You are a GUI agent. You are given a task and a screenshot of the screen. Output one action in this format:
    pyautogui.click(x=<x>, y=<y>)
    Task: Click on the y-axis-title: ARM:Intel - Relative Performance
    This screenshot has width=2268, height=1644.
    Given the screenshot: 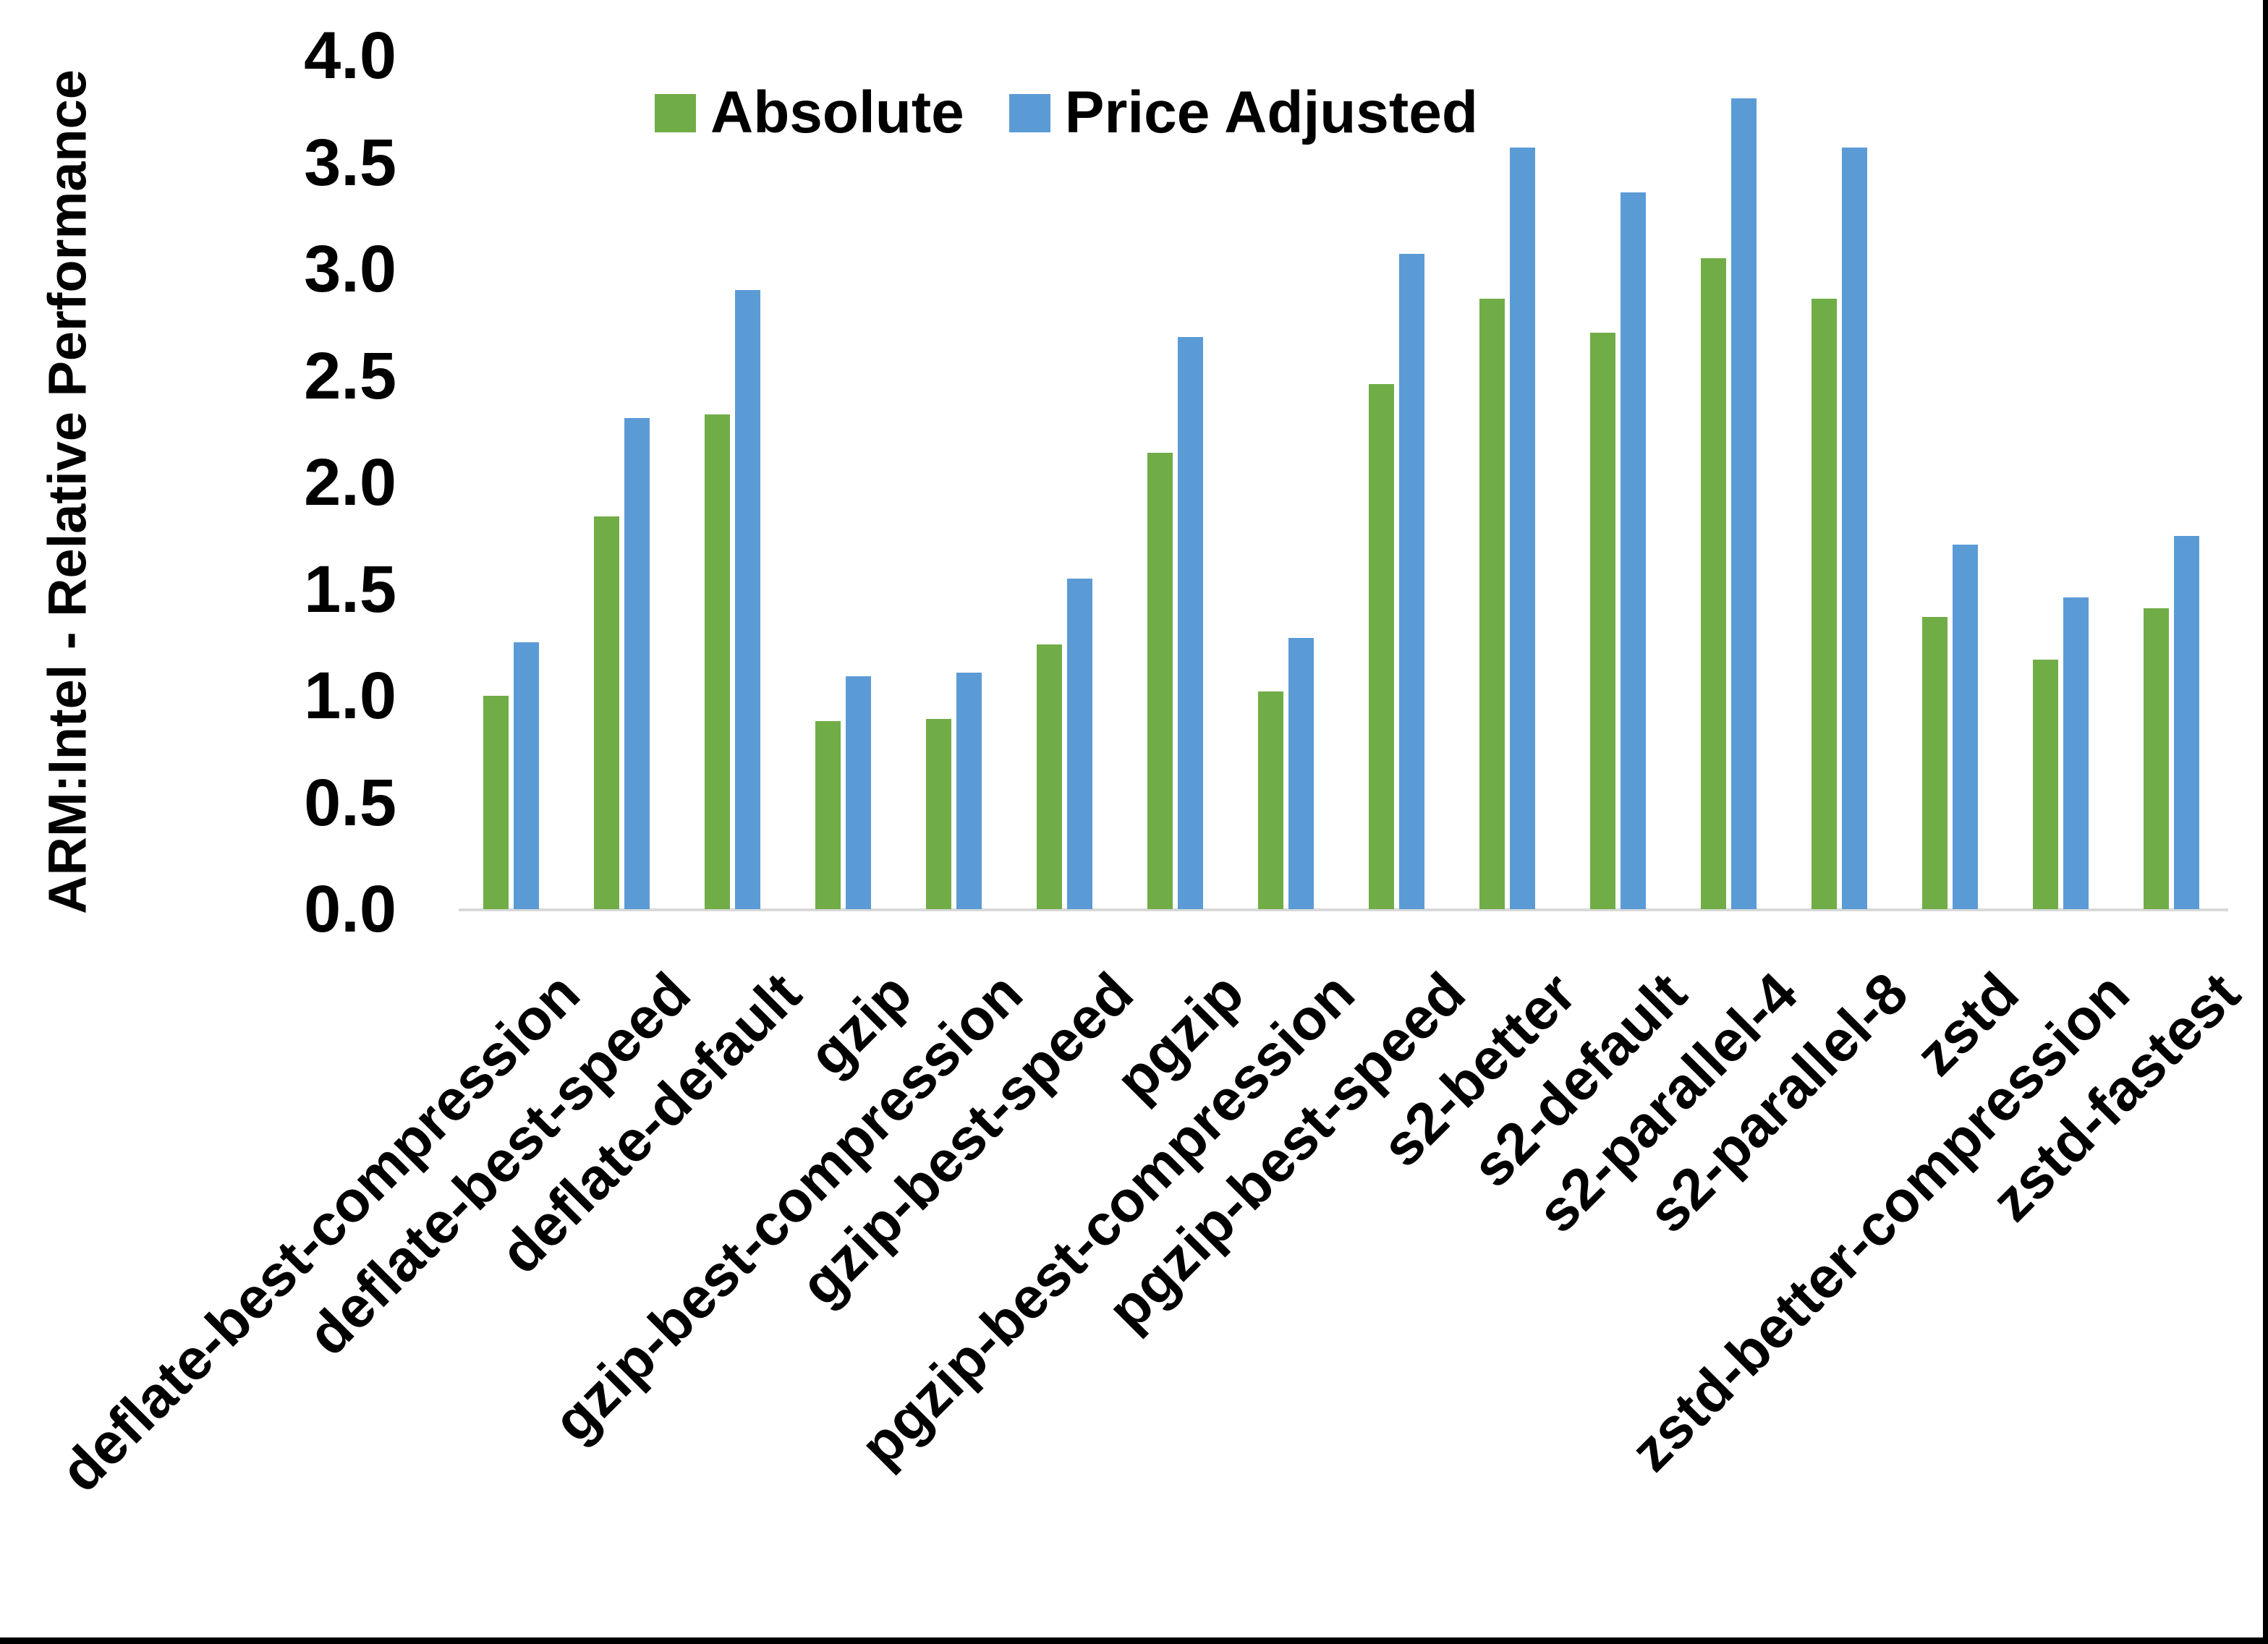 What is the action you would take?
    pyautogui.click(x=67, y=491)
    